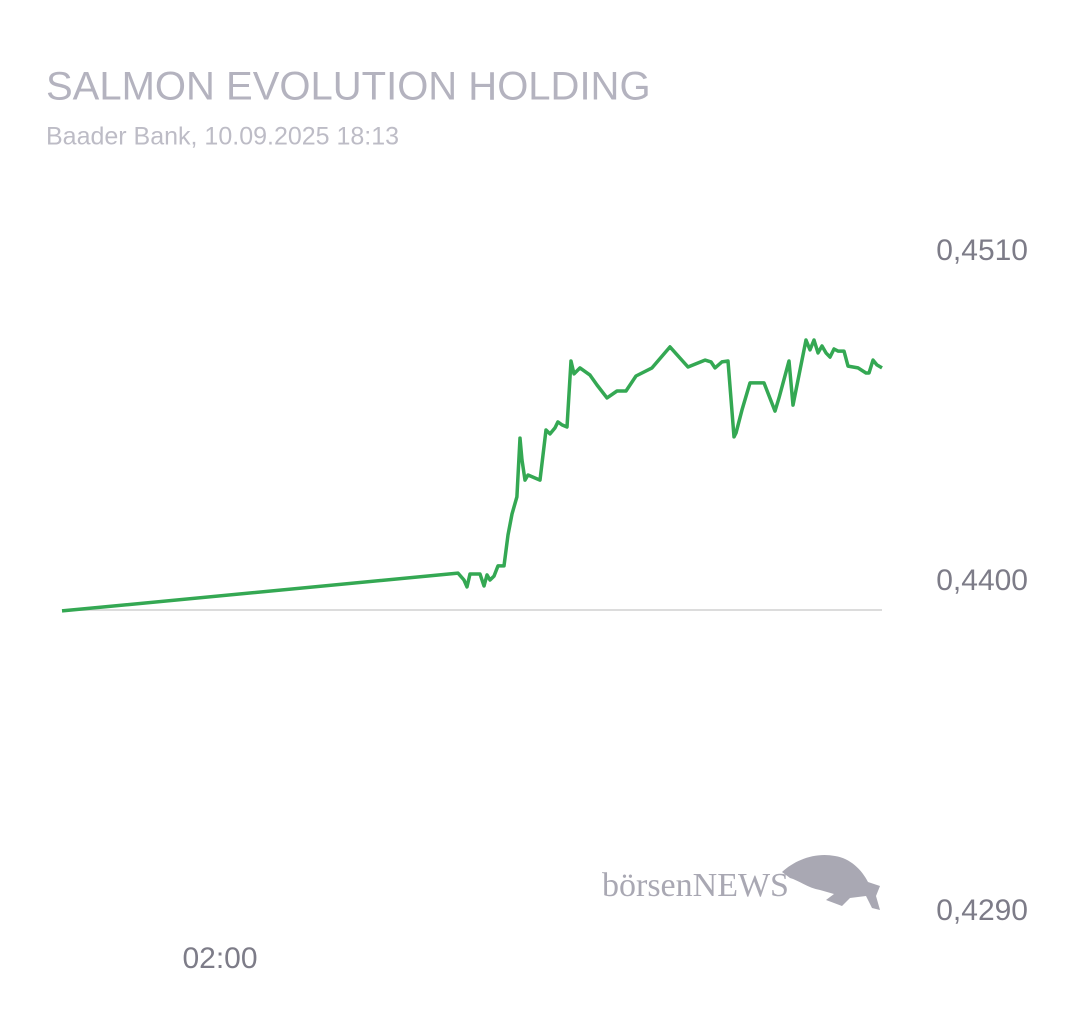 This screenshot has height=1013, width=1080. What do you see at coordinates (348, 87) in the screenshot?
I see `chart-title: SALMON EVOLUTION HOLDING` at bounding box center [348, 87].